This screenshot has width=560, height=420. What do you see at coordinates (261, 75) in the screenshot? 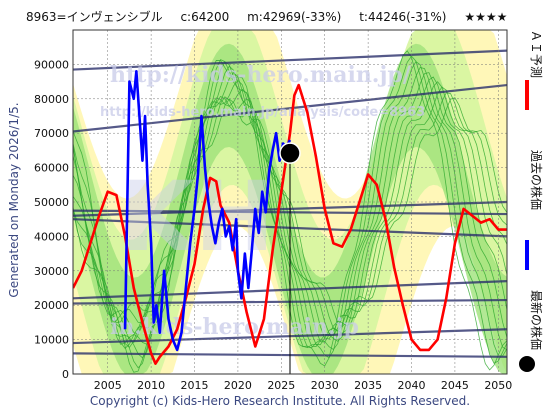
I see `watermark-url-1: http://kids-hero.main.jp/` at bounding box center [261, 75].